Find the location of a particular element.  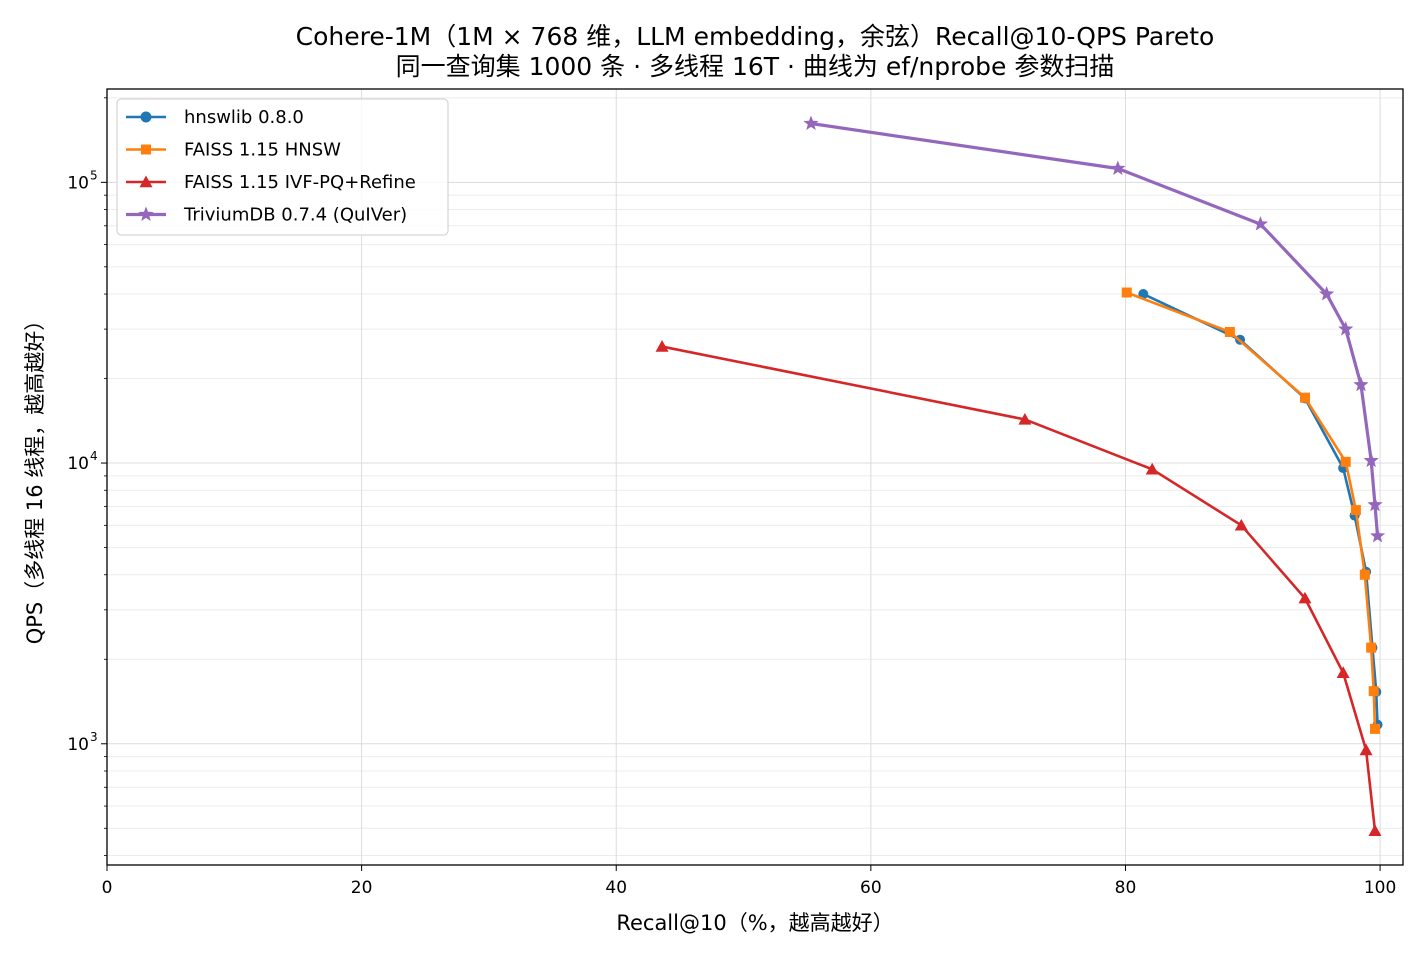

legend-label: FAISS 1.15 HNSW is located at coordinates (262, 150).